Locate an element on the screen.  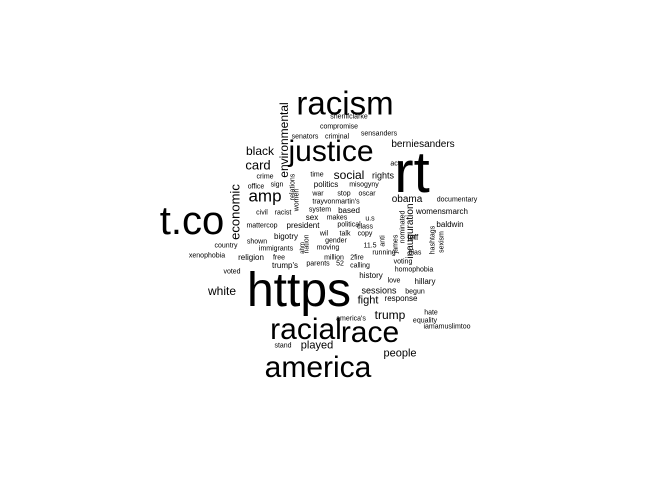
cloud-word-t-co: t.co is located at coordinates (192, 221).